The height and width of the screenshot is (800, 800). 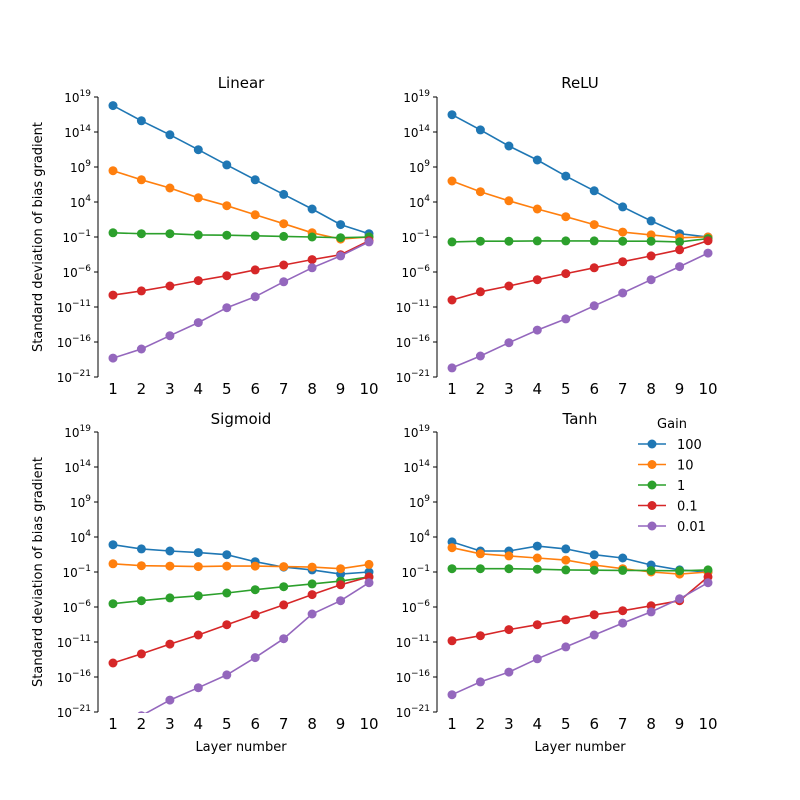 What do you see at coordinates (227, 724) in the screenshot?
I see `x-tick-label: 5` at bounding box center [227, 724].